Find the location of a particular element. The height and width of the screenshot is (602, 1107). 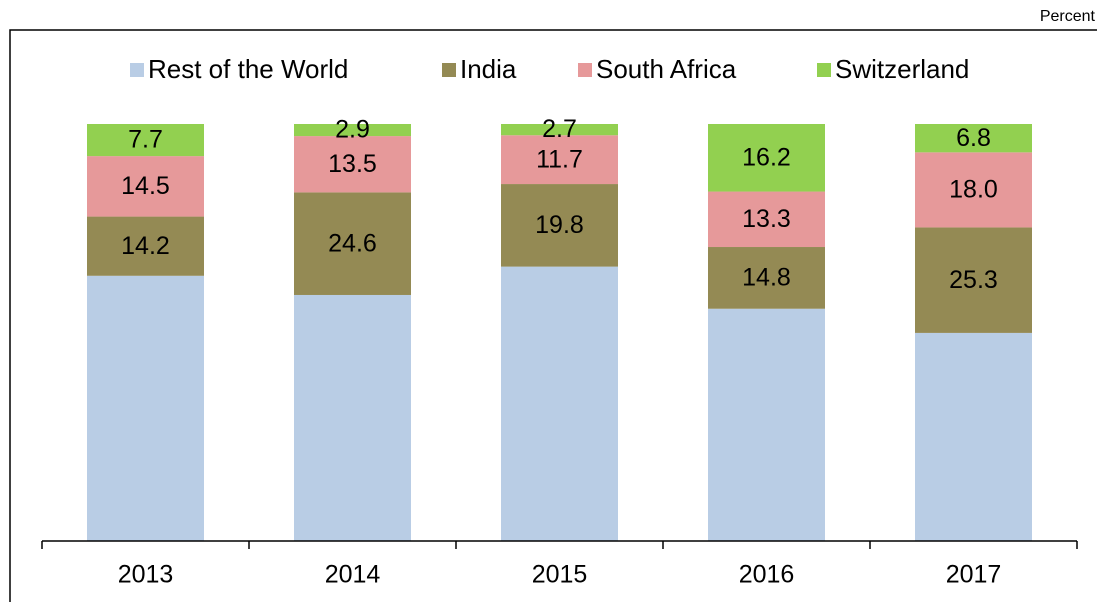

data-label: 16.2 is located at coordinates (766, 157).